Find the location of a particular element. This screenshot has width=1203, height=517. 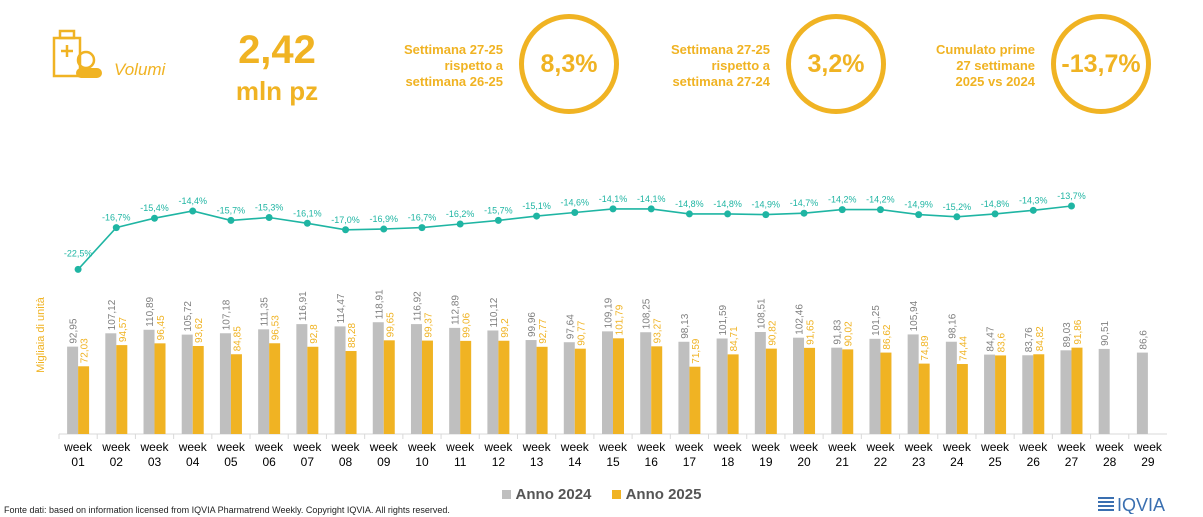

comparison-1-value: 8,3% is located at coordinates (569, 63).